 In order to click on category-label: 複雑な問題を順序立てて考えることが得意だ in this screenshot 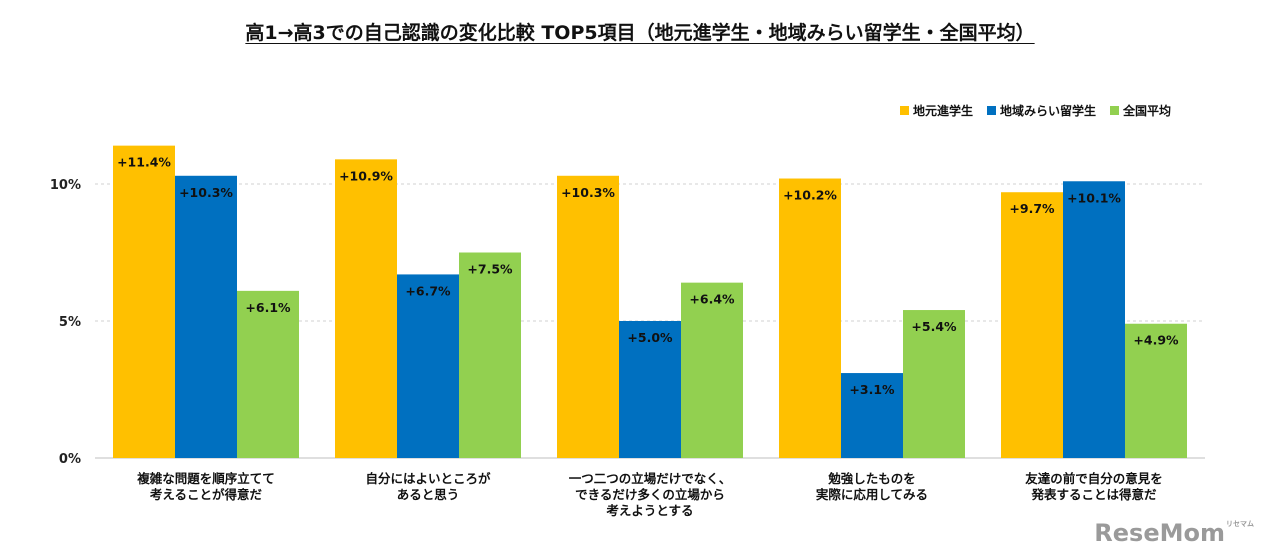, I will do `click(205, 486)`.